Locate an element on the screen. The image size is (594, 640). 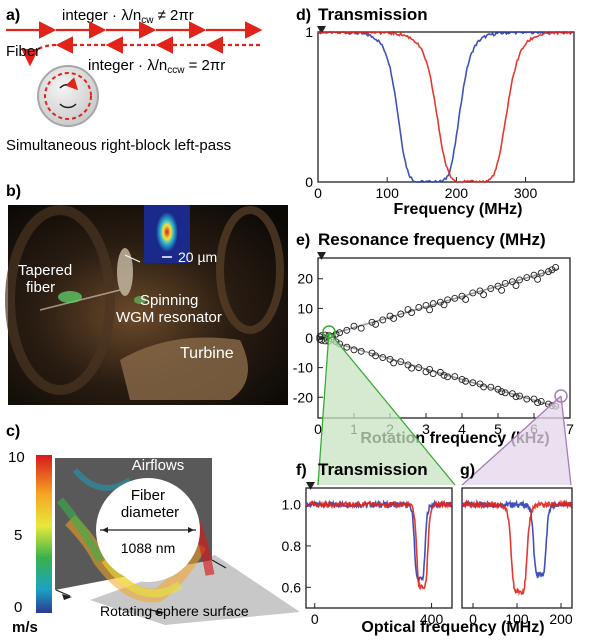
y-tick-label: 1 is located at coordinates (309, 32).